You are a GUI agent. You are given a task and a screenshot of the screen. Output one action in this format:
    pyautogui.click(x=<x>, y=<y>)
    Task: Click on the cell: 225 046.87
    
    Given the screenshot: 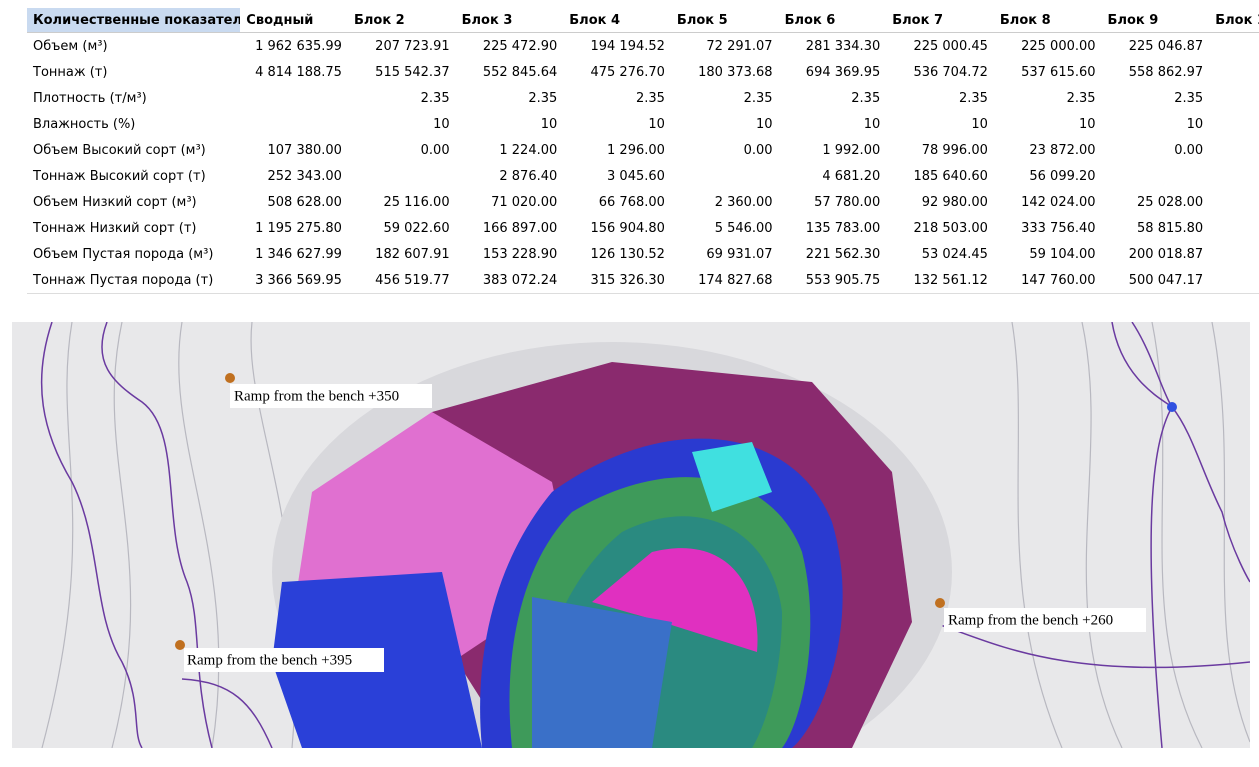 What is the action you would take?
    pyautogui.click(x=1166, y=46)
    